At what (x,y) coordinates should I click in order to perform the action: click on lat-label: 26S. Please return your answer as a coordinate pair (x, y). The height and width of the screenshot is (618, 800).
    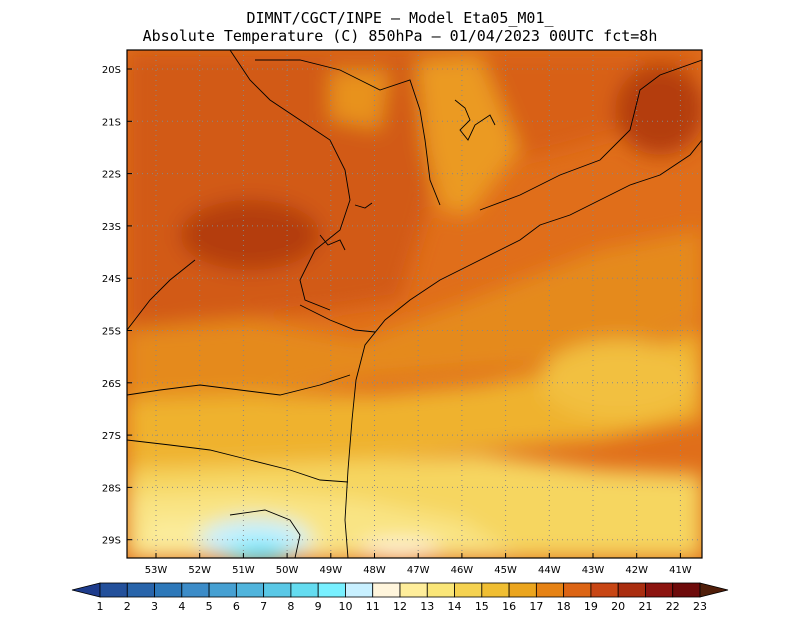
    Looking at the image, I should click on (111, 384).